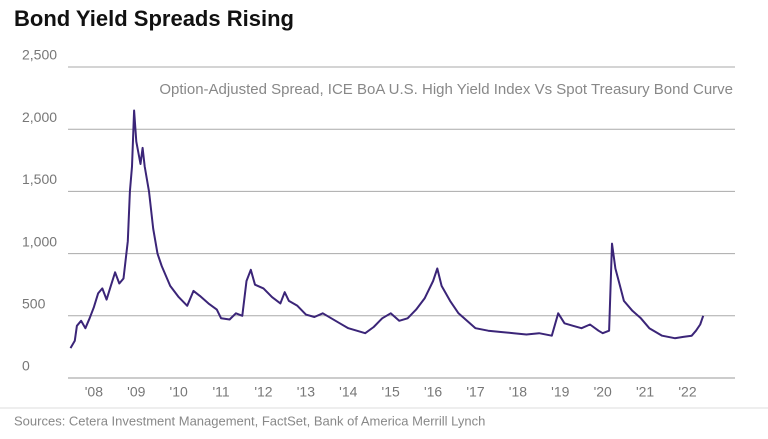  What do you see at coordinates (136, 392) in the screenshot?
I see `x-tick-label: '09` at bounding box center [136, 392].